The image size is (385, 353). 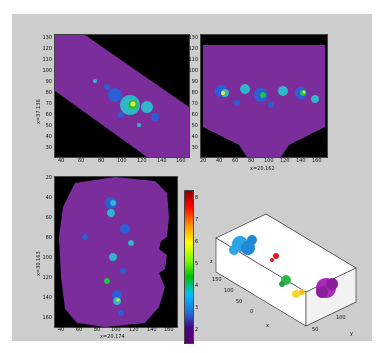 I want to click on blob-green, so click(x=285, y=281).